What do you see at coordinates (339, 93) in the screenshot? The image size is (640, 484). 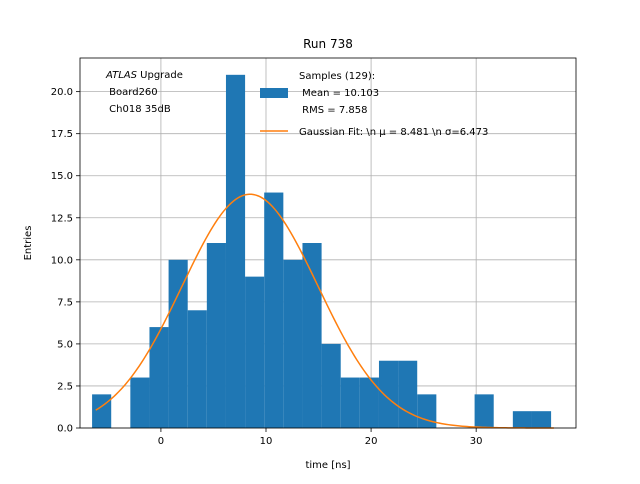 I see `legend-hist-label-2: Mean = 10.103` at bounding box center [339, 93].